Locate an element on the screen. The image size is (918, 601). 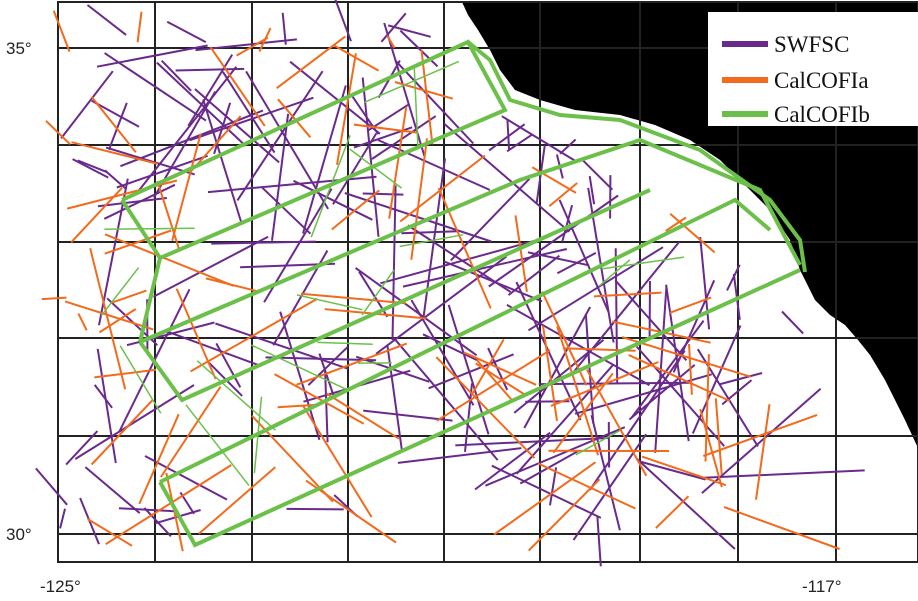
lat-tick-35: 35° is located at coordinates (19, 48).